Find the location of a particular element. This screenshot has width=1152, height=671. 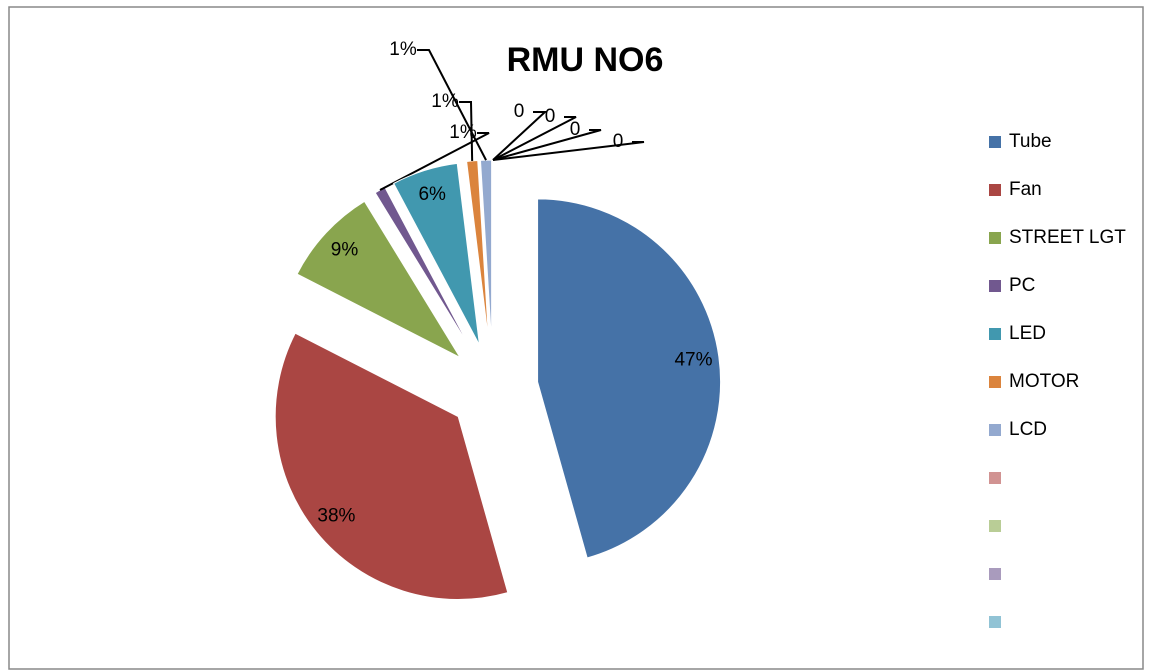

legend-label: Fan is located at coordinates (1025, 189).